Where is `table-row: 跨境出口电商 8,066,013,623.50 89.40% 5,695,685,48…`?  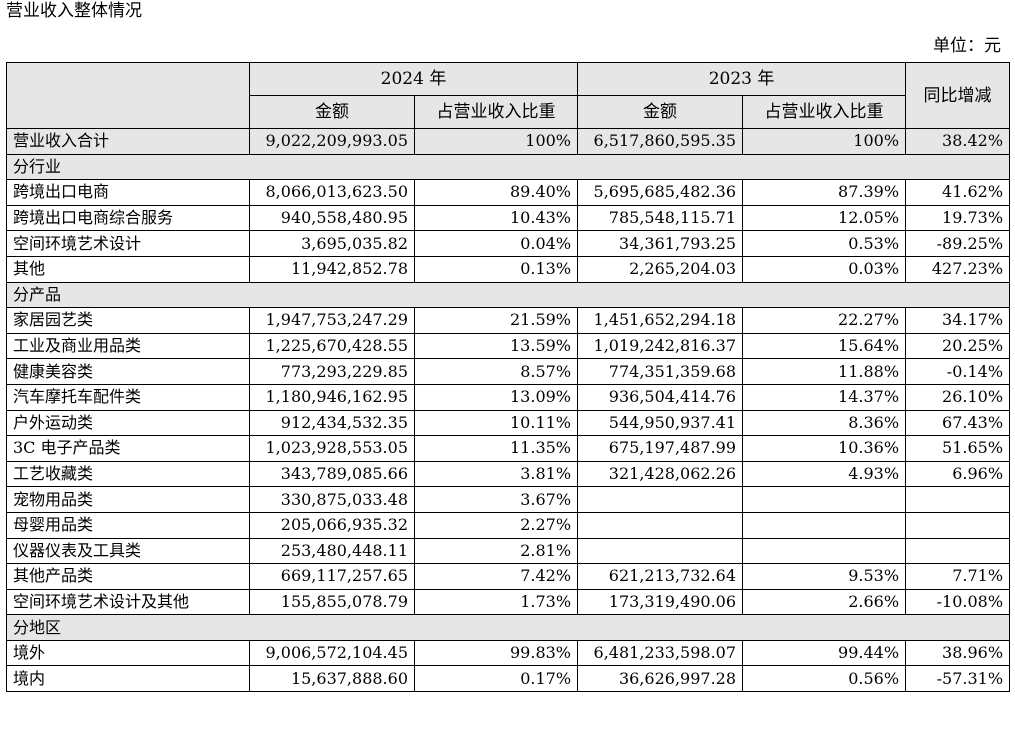
table-row: 跨境出口电商 8,066,013,623.50 89.40% 5,695,685,48… is located at coordinates (508, 192).